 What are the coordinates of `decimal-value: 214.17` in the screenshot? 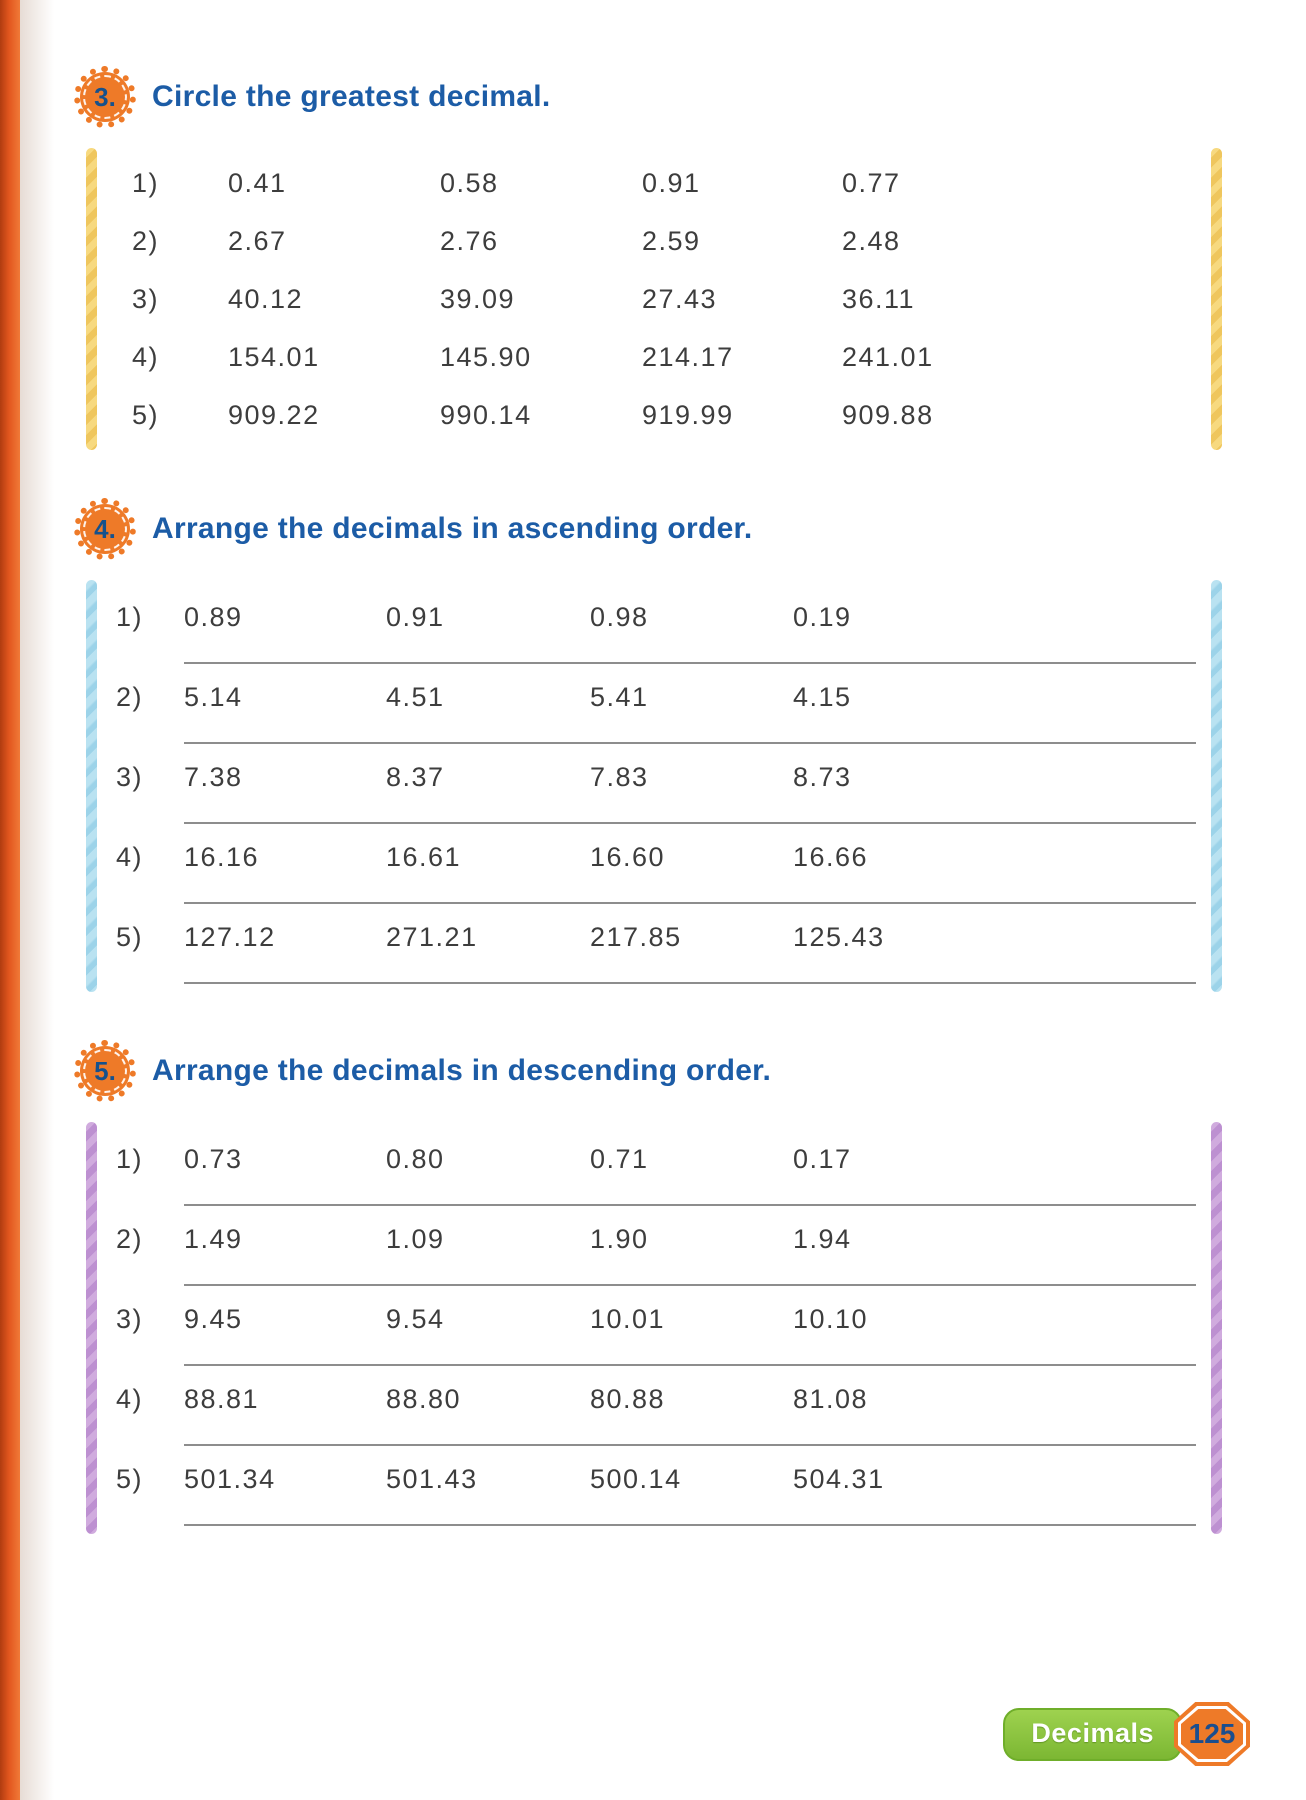 It's located at (688, 356).